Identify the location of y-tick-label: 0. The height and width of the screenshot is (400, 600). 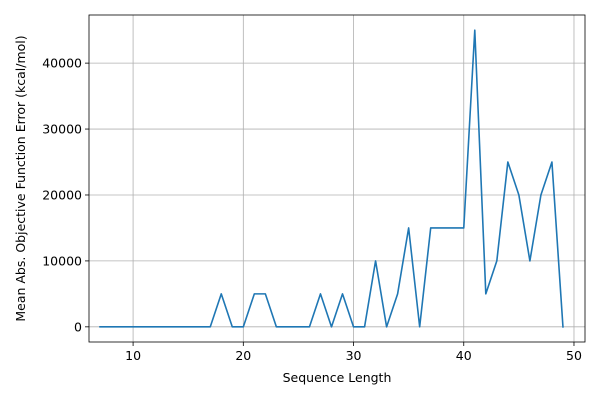
(78, 326).